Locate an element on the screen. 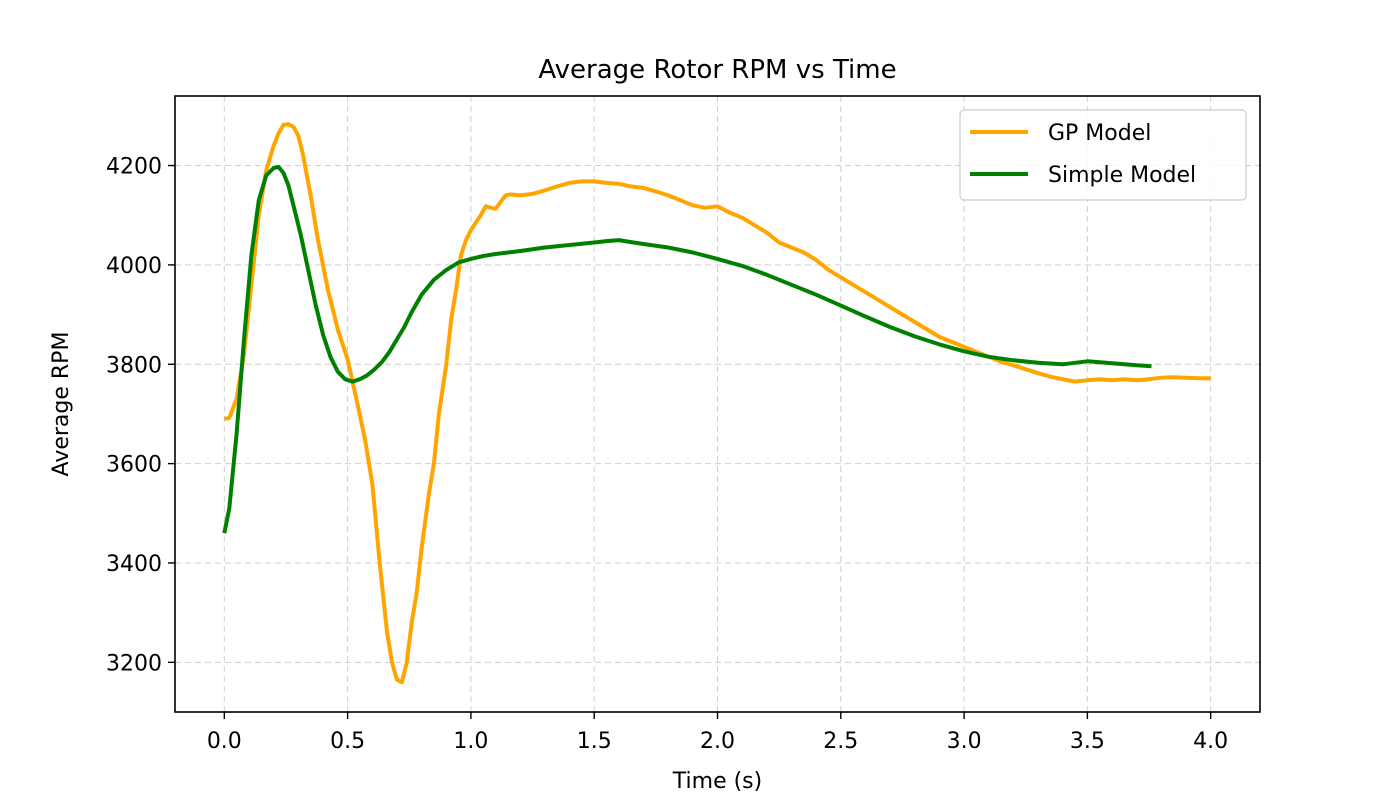 The width and height of the screenshot is (1400, 800). y-tick-label: 3800 is located at coordinates (134, 365).